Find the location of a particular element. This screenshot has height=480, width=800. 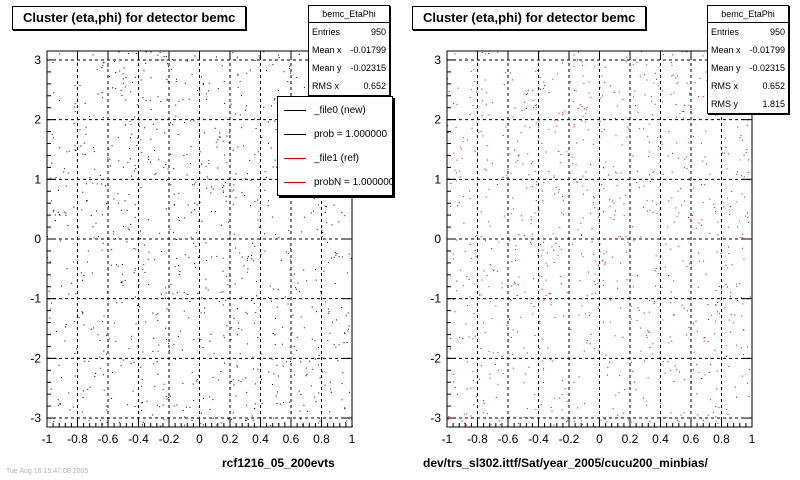

y-tick-label: 1 is located at coordinates (437, 179).